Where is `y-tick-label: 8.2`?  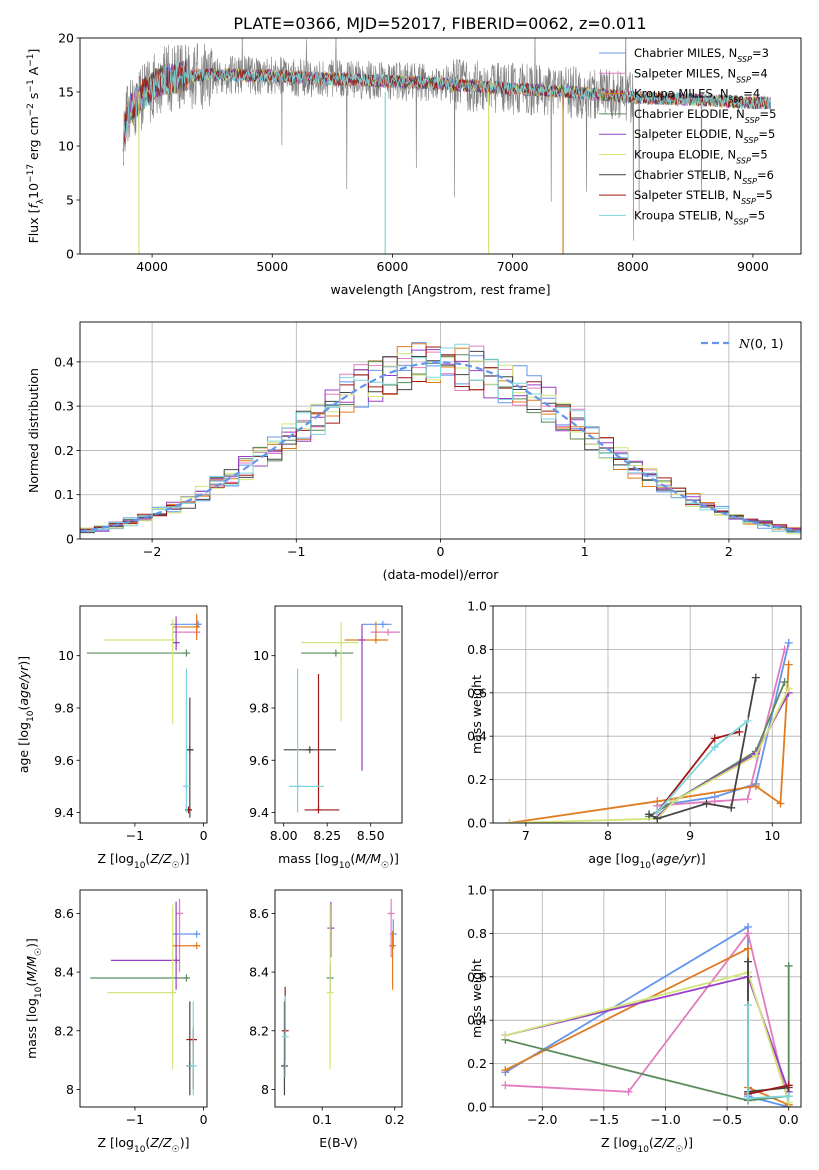 y-tick-label: 8.2 is located at coordinates (259, 1030).